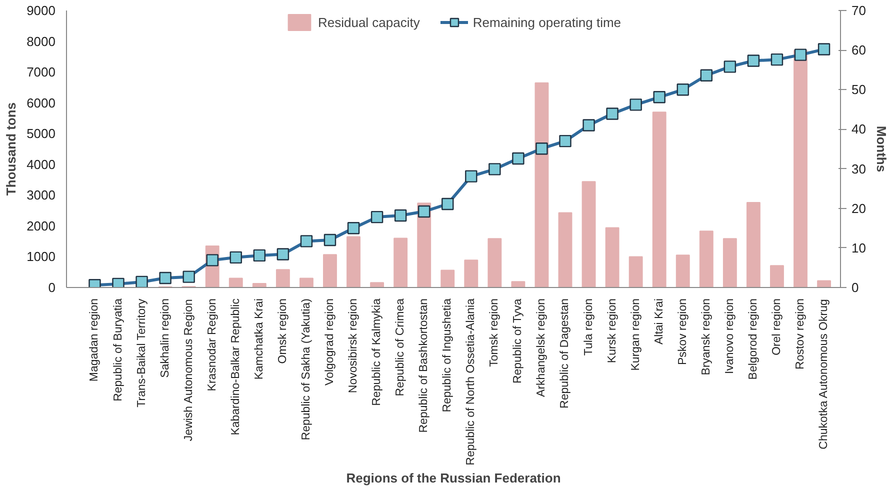  Describe the element at coordinates (494, 332) in the screenshot. I see `x-tick-label: Tomsk region` at that location.